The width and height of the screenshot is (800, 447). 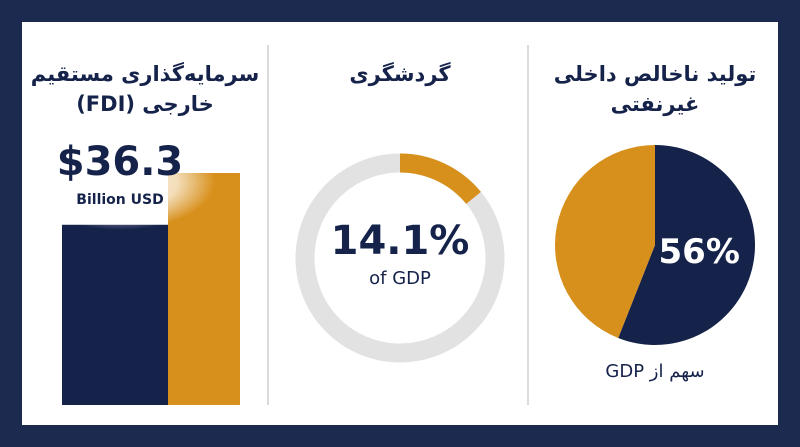 What do you see at coordinates (699, 252) in the screenshot?
I see `value-label: 56%` at bounding box center [699, 252].